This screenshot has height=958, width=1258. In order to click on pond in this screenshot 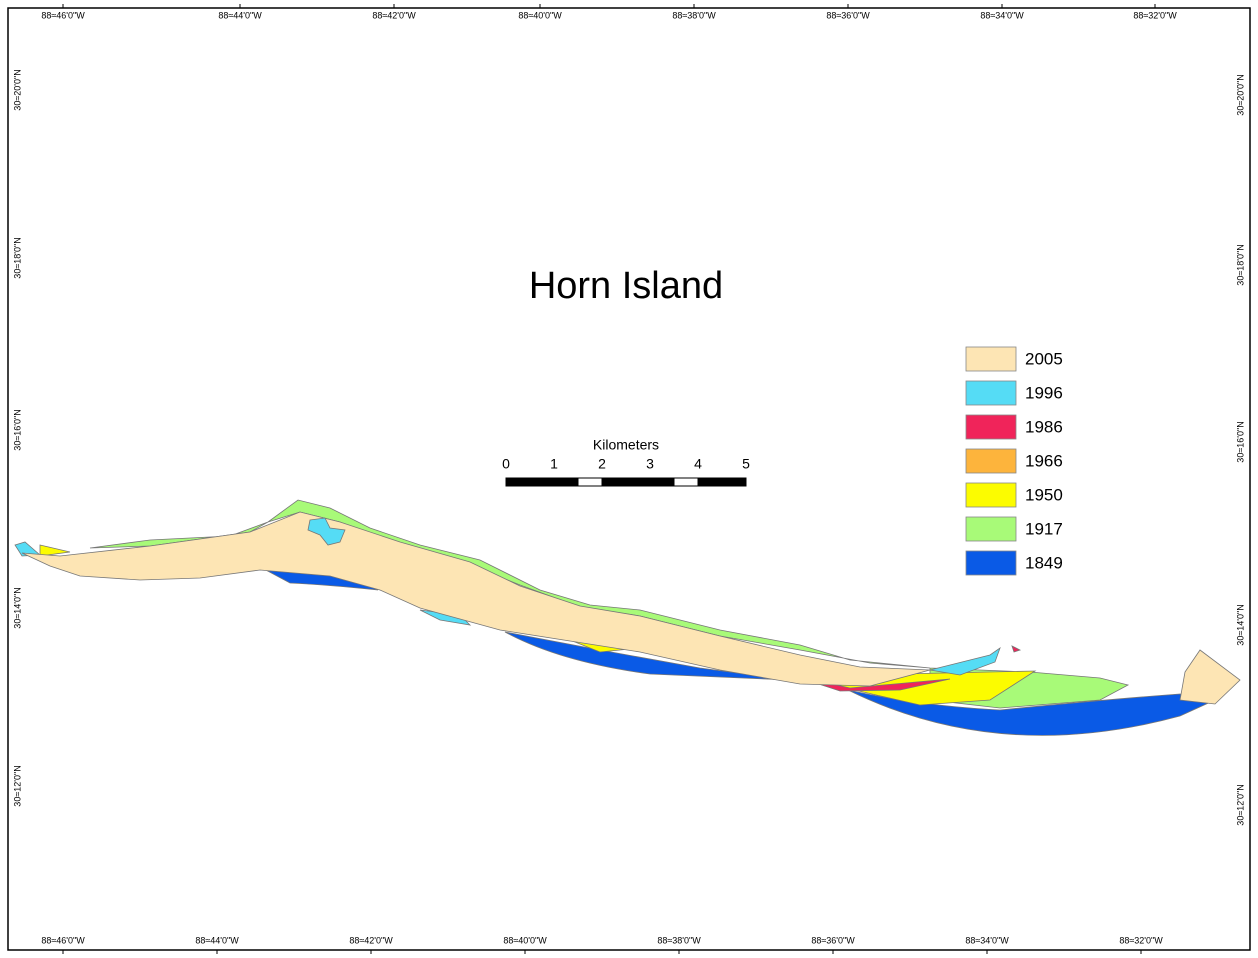, I will do `click(326, 531)`.